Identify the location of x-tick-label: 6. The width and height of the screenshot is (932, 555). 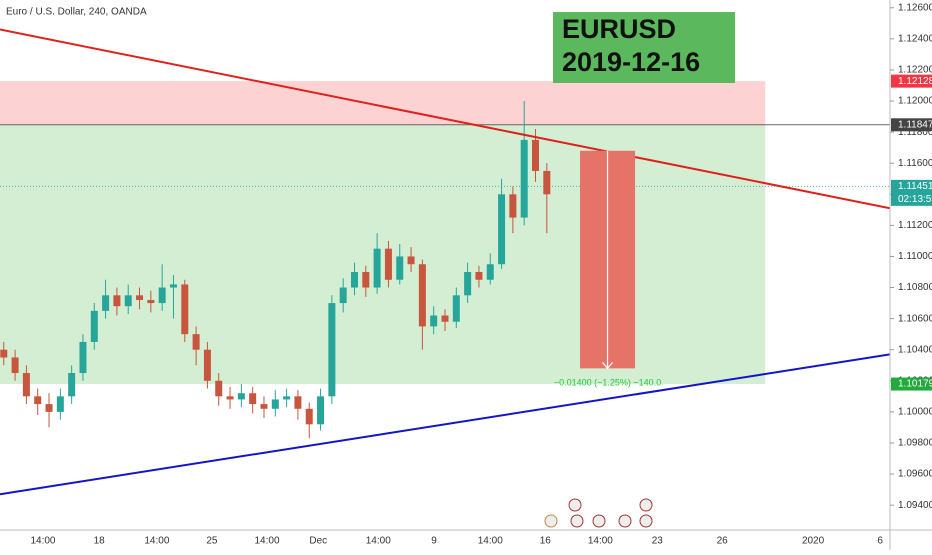
(880, 541).